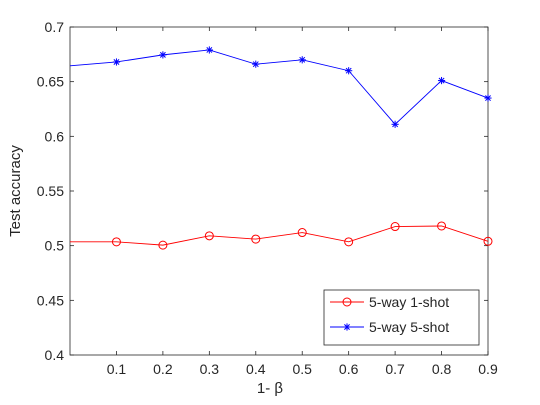  Describe the element at coordinates (395, 369) in the screenshot. I see `x-tick-label: 0.7` at that location.